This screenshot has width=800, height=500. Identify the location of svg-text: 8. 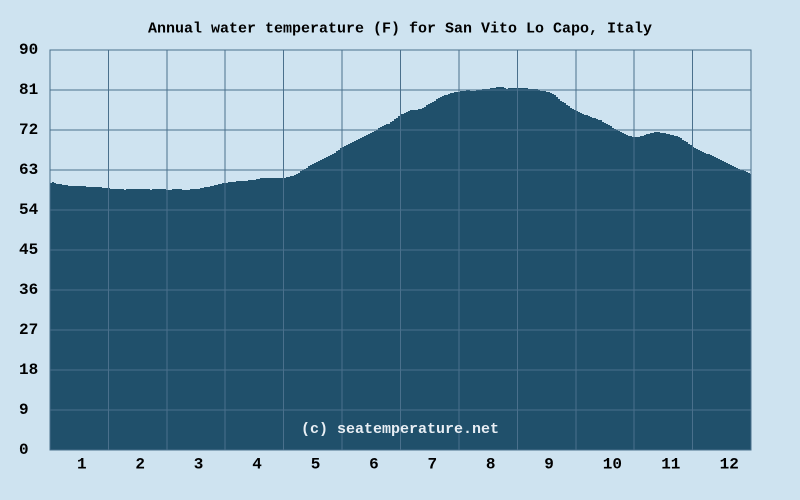
(491, 465).